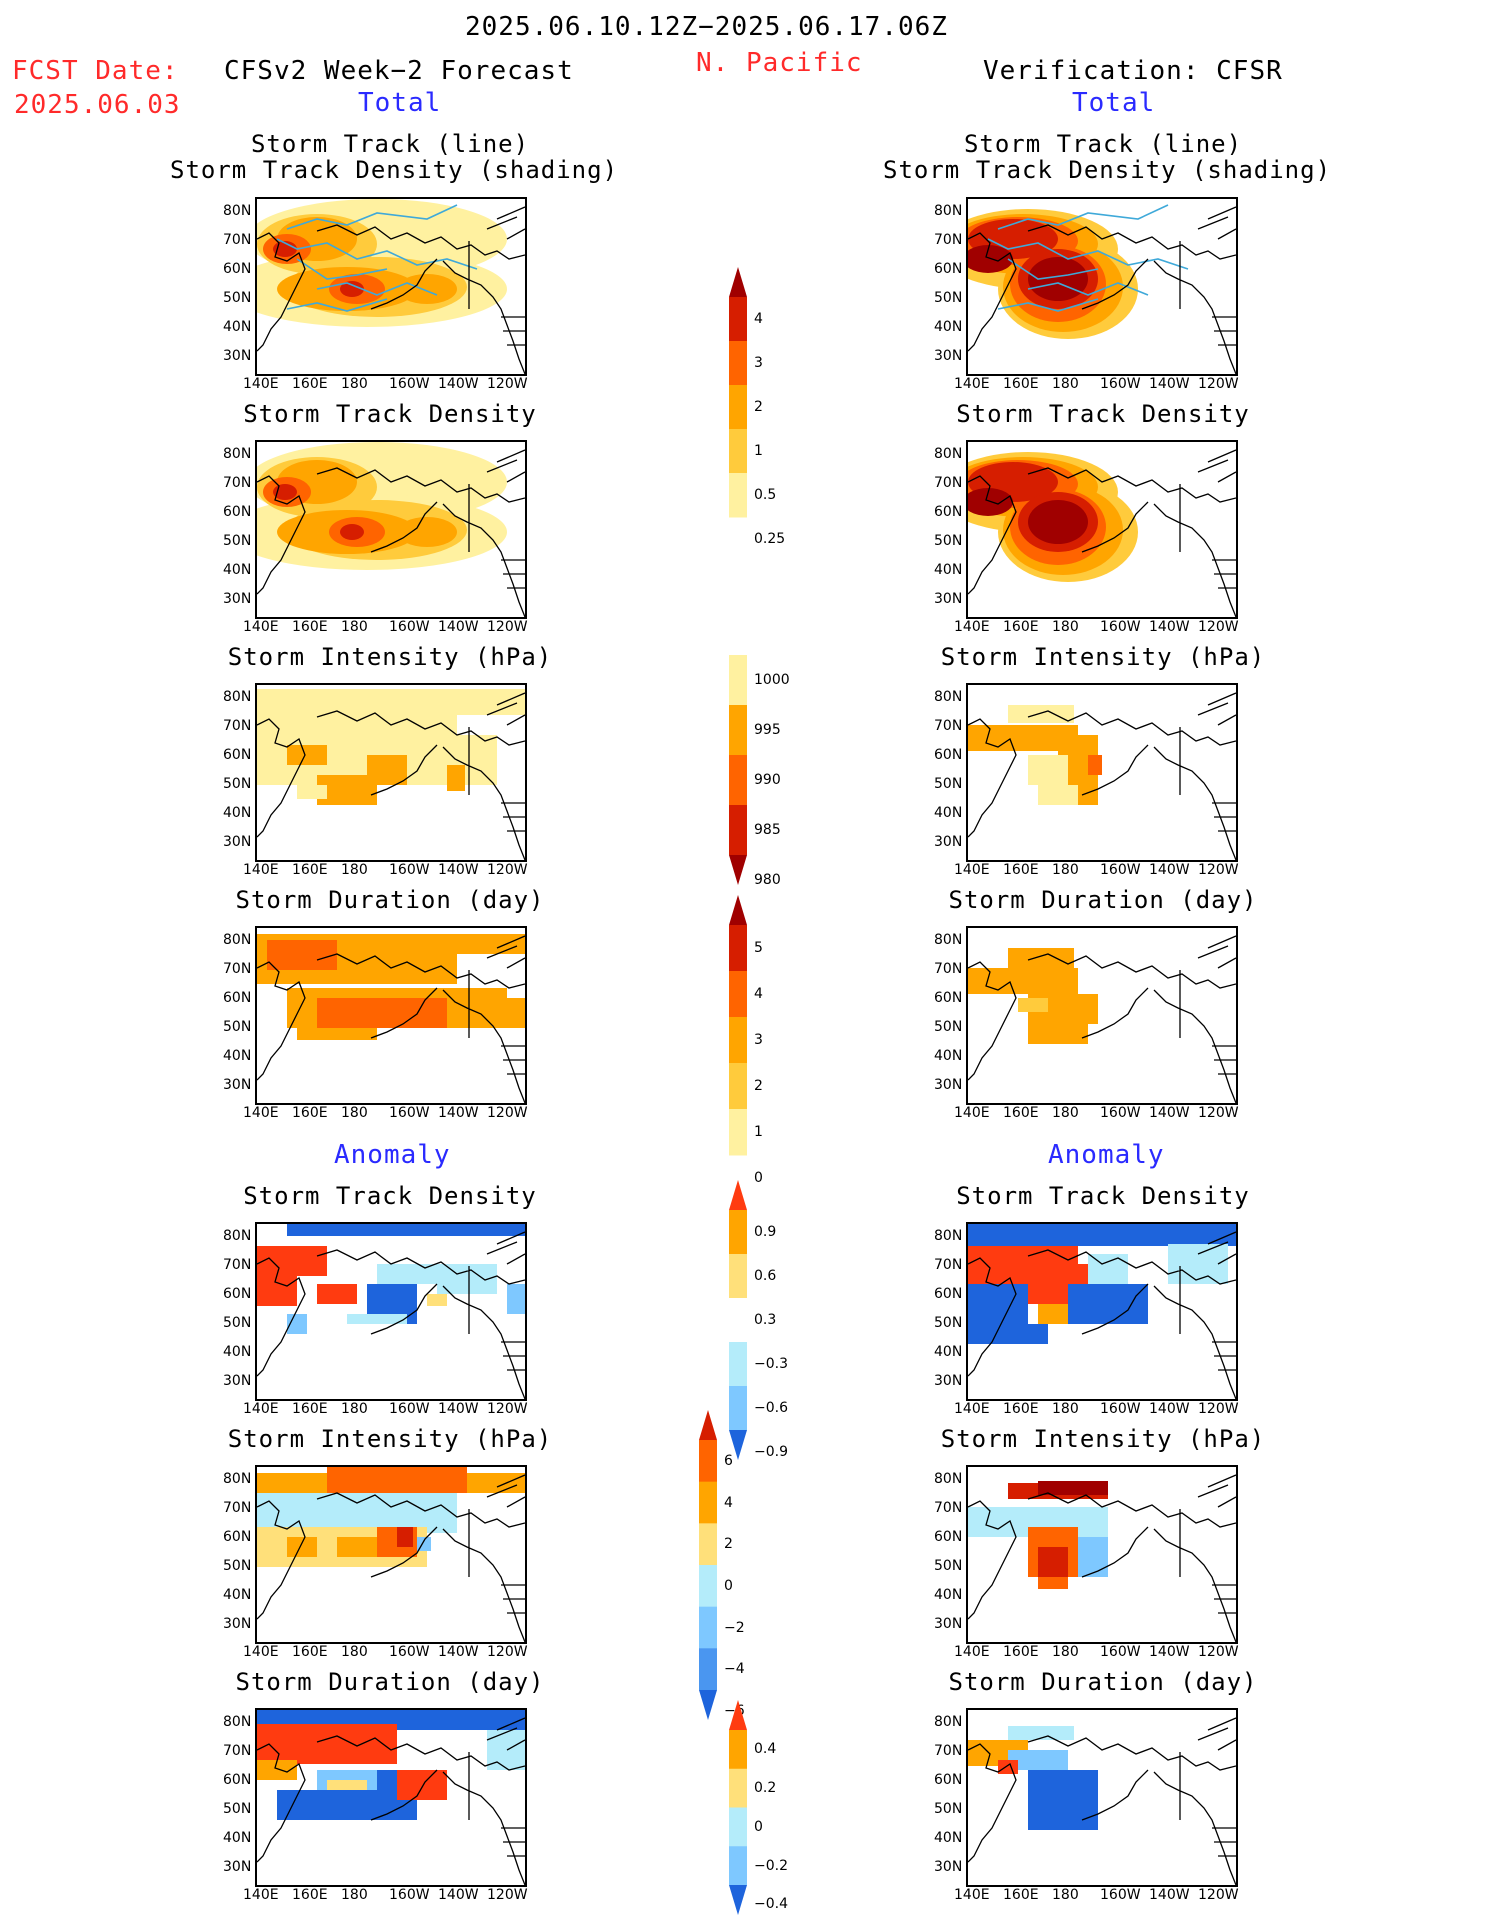 The width and height of the screenshot is (1487, 1925). I want to click on colorbar-label: 2, so click(758, 1086).